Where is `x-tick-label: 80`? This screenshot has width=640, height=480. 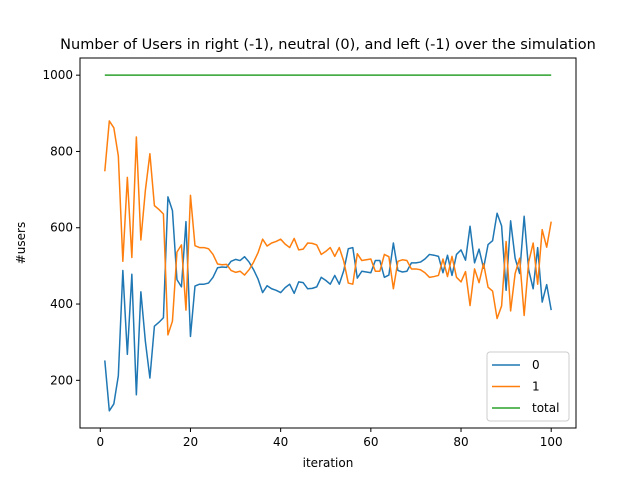
x-tick-label: 80 is located at coordinates (460, 442).